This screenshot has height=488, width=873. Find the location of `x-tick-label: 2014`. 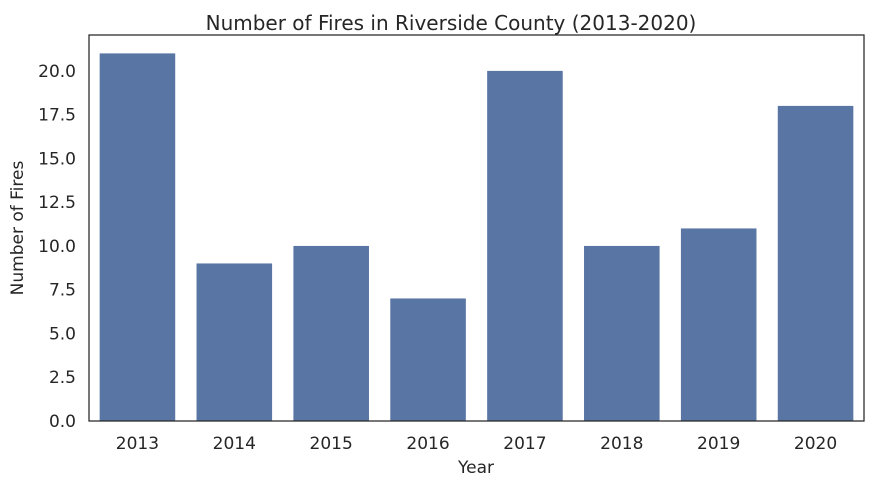

x-tick-label: 2014 is located at coordinates (234, 444).